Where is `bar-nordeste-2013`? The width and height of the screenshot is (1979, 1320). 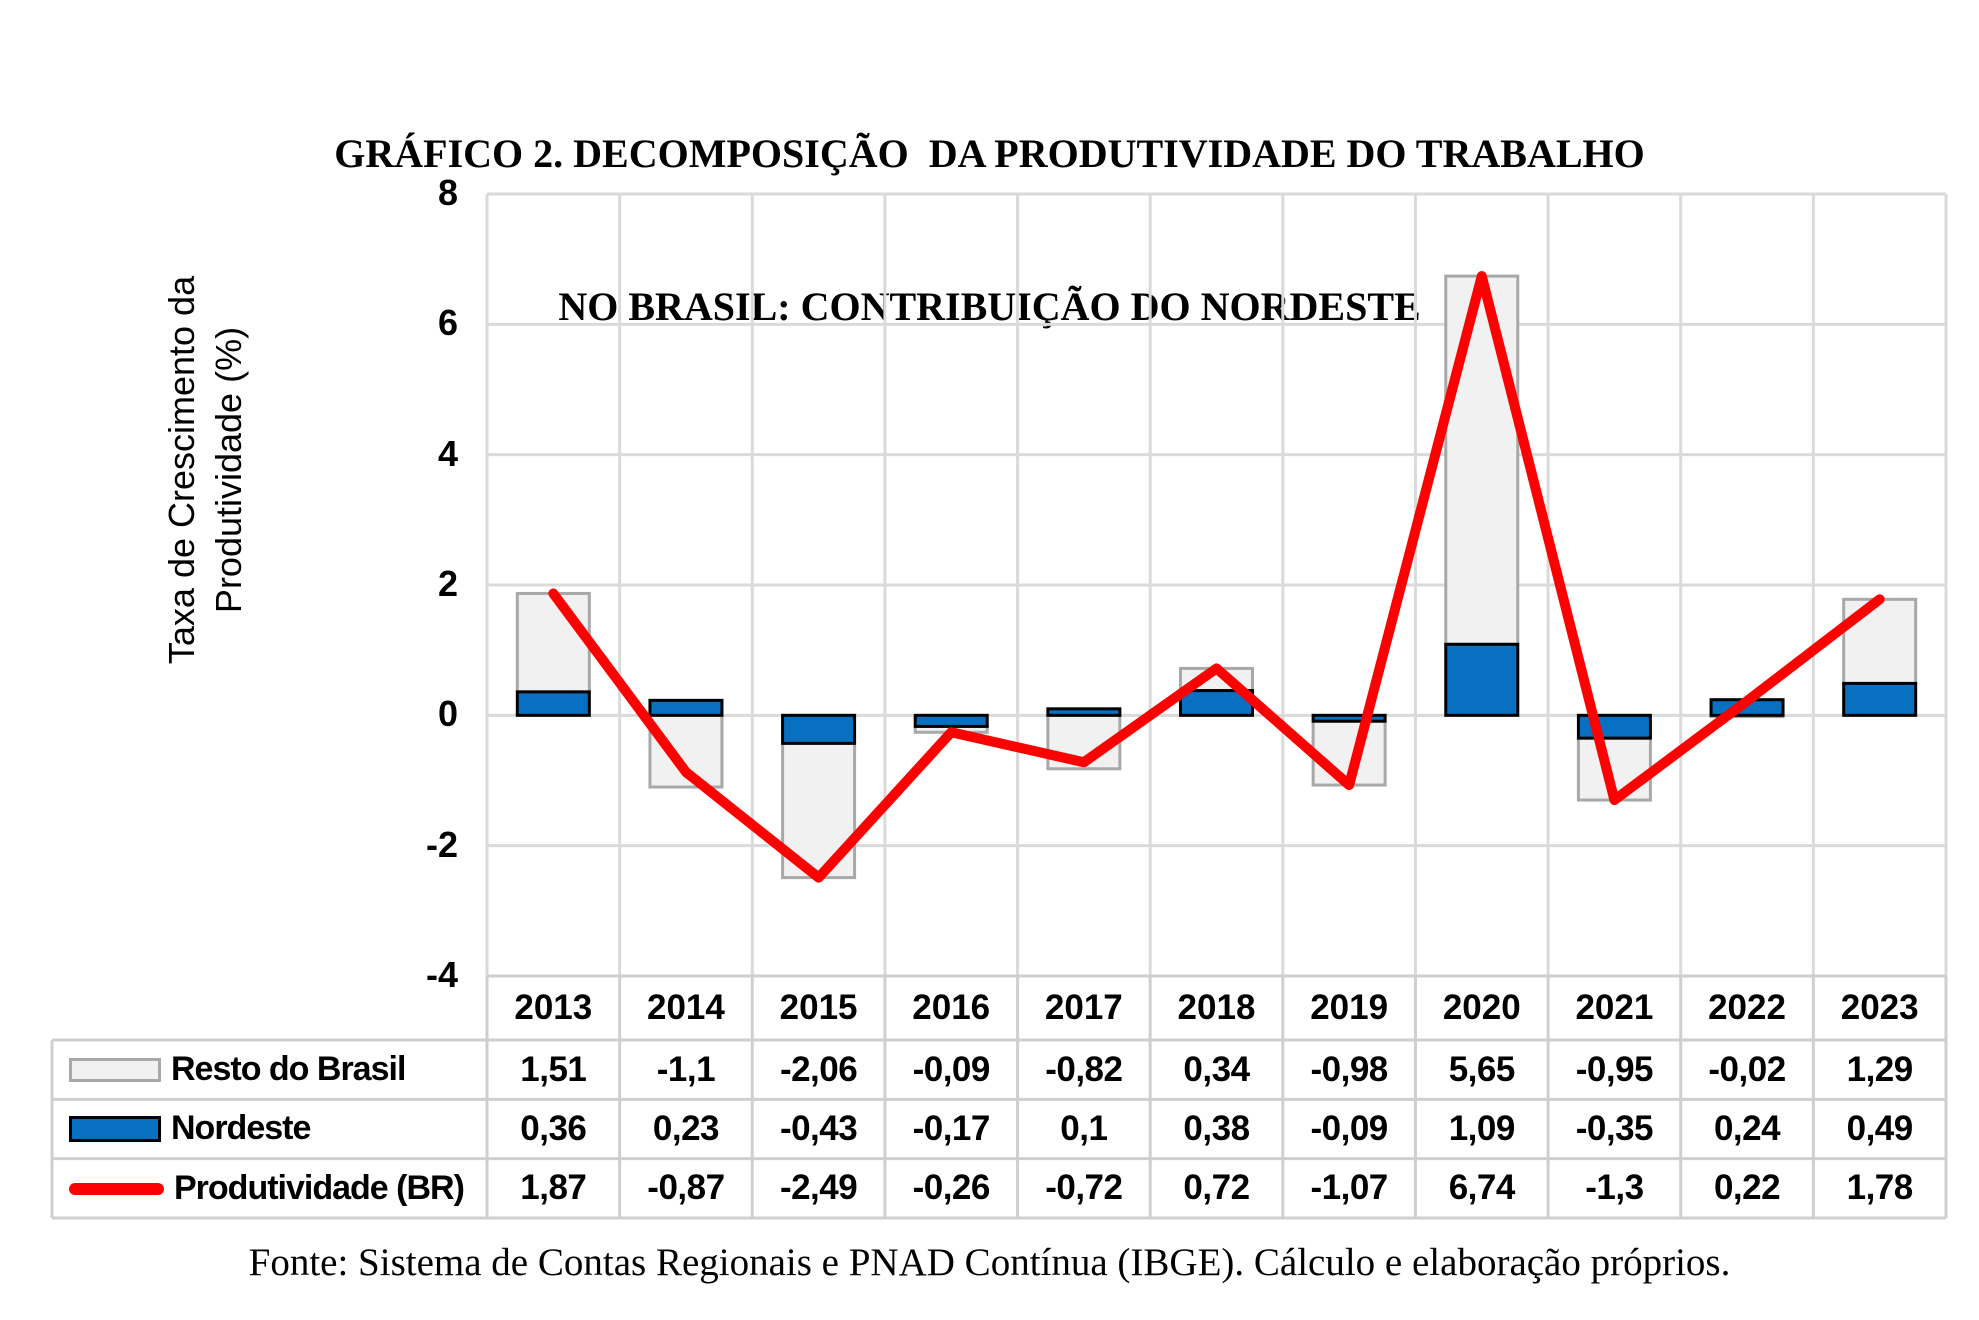 bar-nordeste-2013 is located at coordinates (553, 703).